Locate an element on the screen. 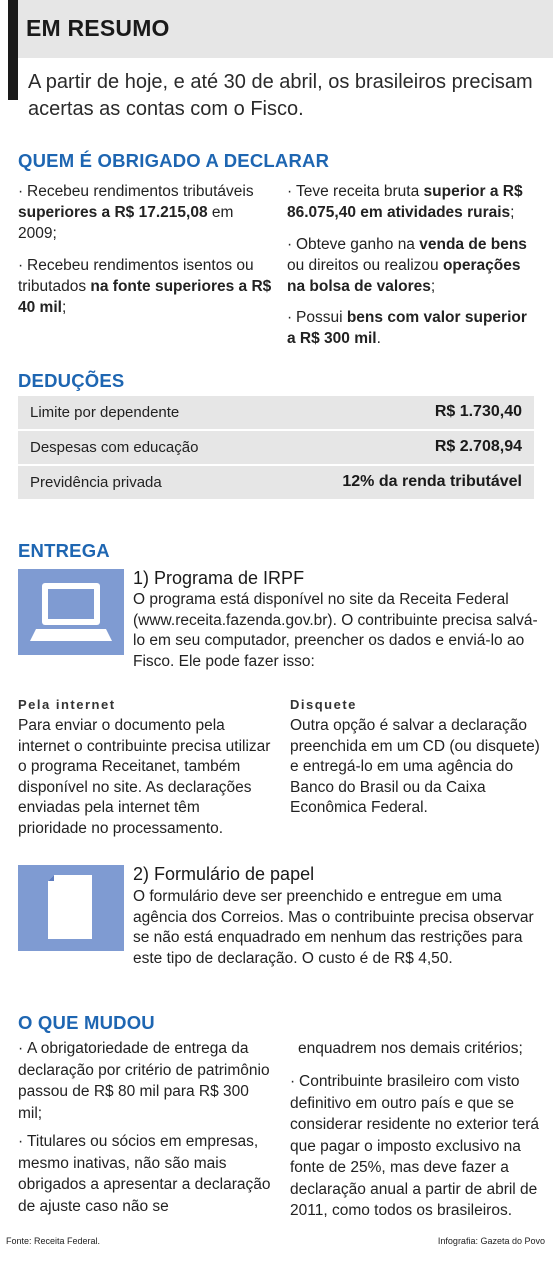 This screenshot has height=1264, width=553. deducao-label: Previdência privada is located at coordinates (96, 482).